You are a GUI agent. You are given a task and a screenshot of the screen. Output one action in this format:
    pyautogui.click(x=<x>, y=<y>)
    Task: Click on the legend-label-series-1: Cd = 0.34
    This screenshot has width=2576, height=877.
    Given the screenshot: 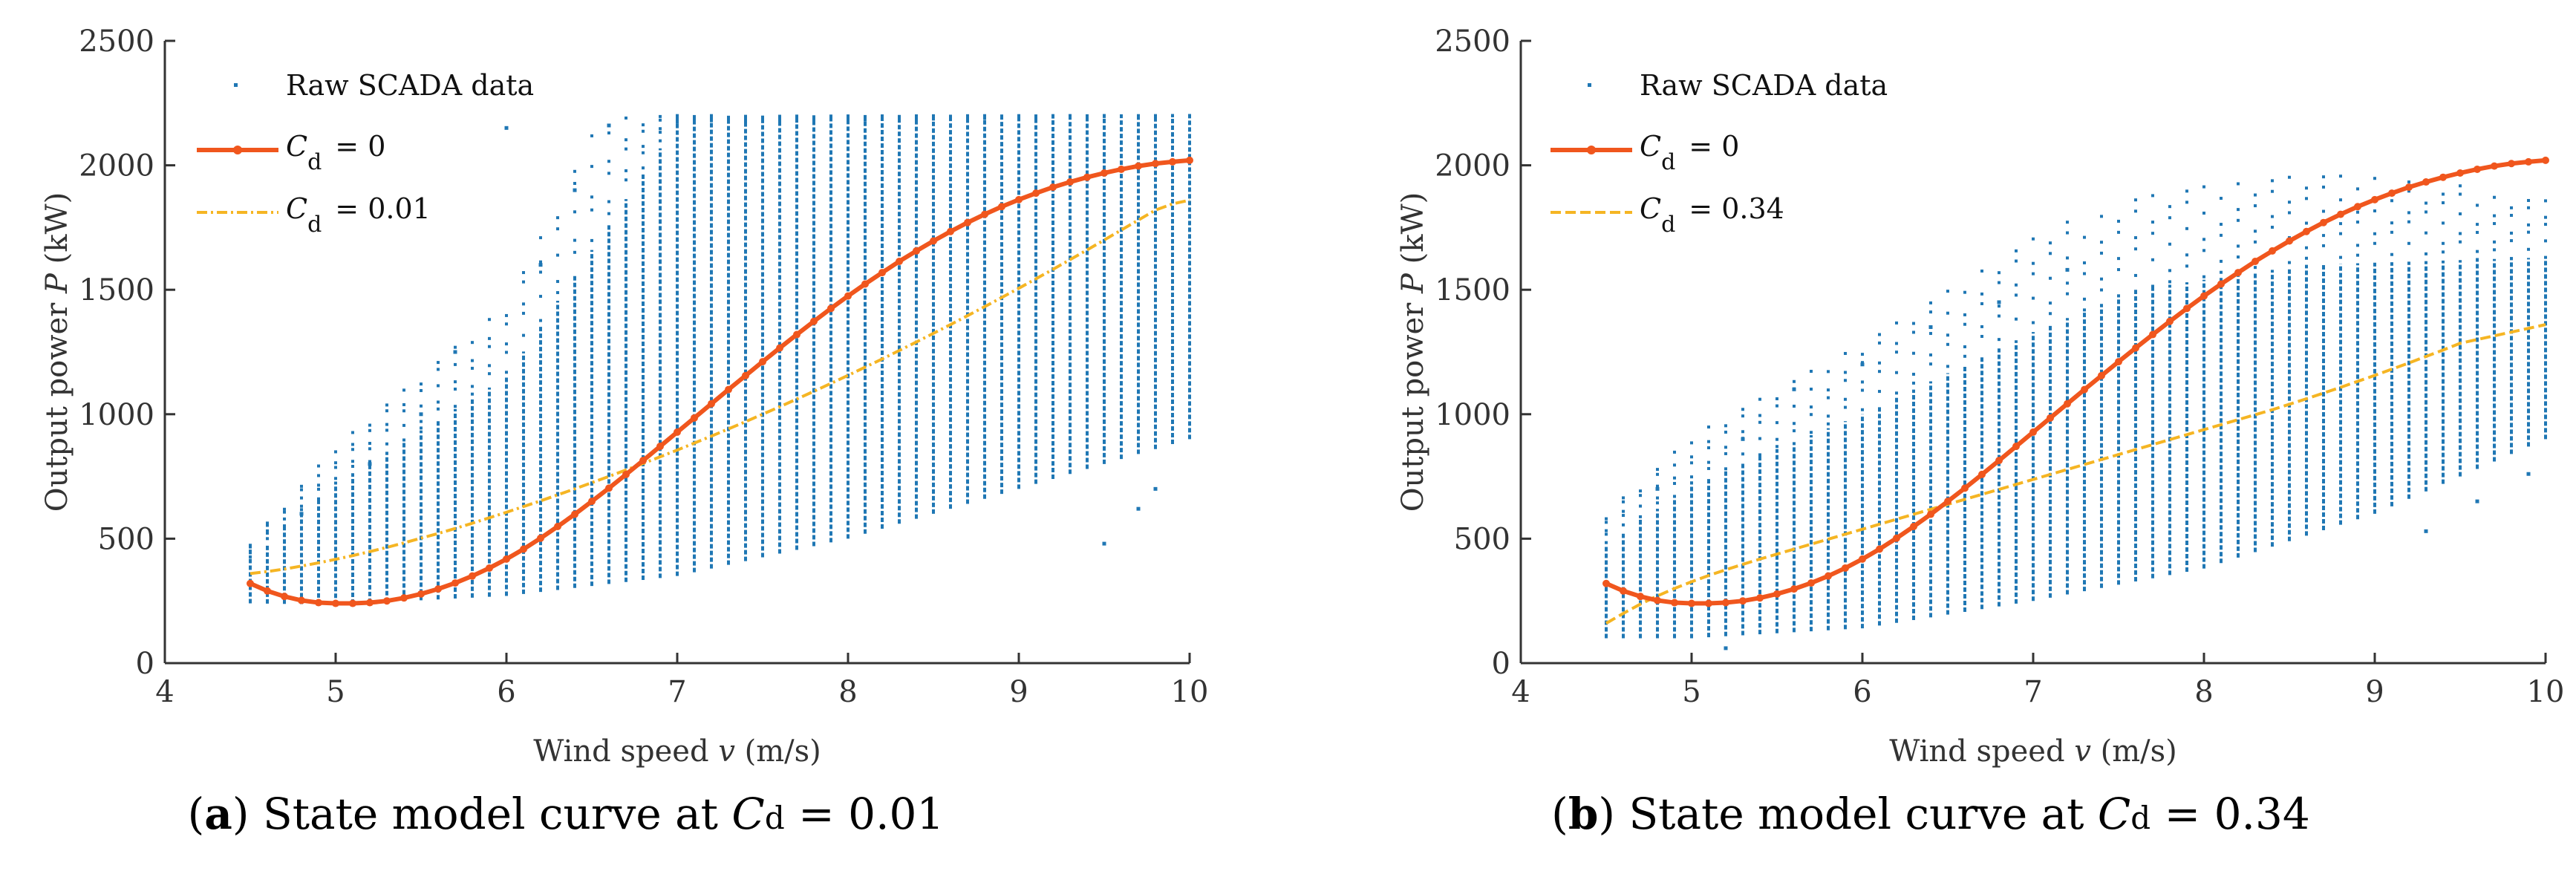 What is the action you would take?
    pyautogui.click(x=1712, y=215)
    